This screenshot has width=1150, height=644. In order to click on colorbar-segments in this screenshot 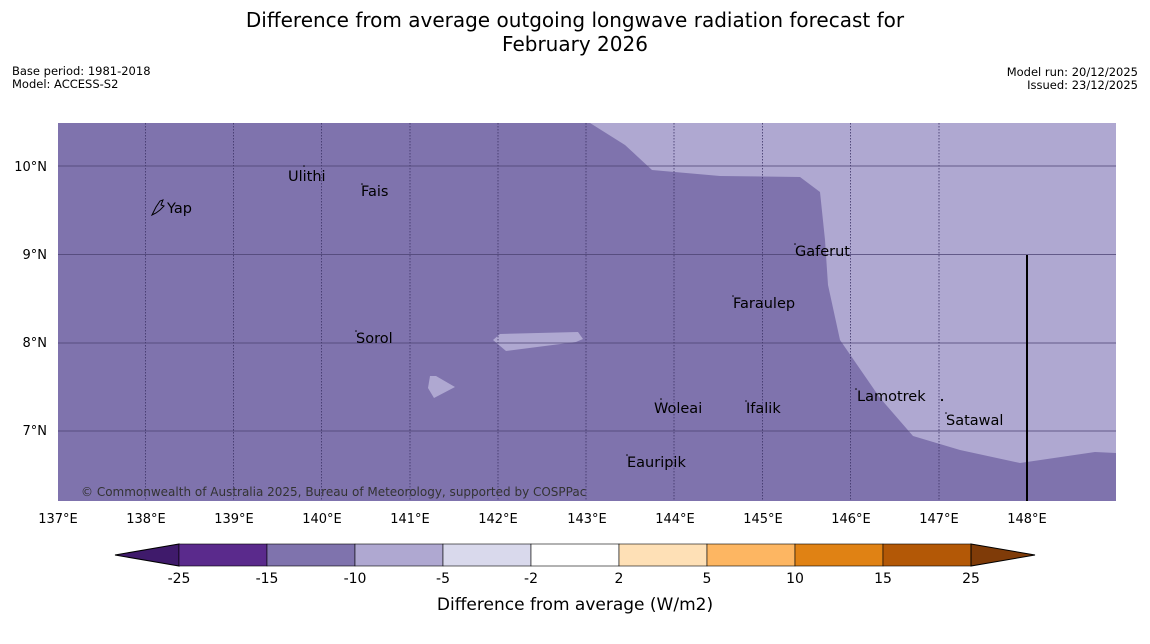, I will do `click(575, 555)`.